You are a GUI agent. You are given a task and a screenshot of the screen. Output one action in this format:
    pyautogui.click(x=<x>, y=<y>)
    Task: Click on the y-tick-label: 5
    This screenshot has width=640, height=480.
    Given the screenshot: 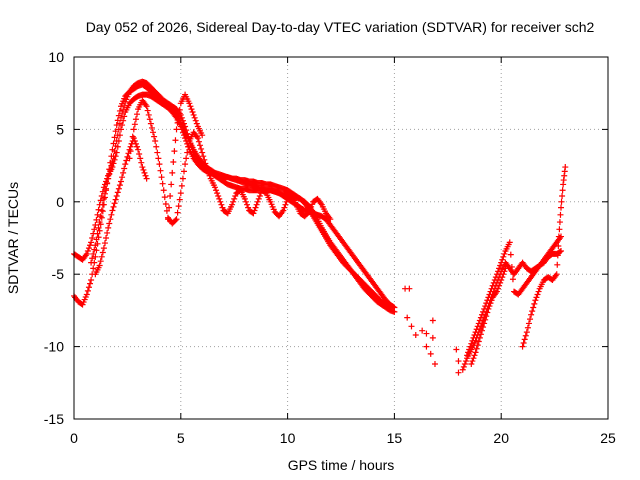 What is the action you would take?
    pyautogui.click(x=60, y=129)
    